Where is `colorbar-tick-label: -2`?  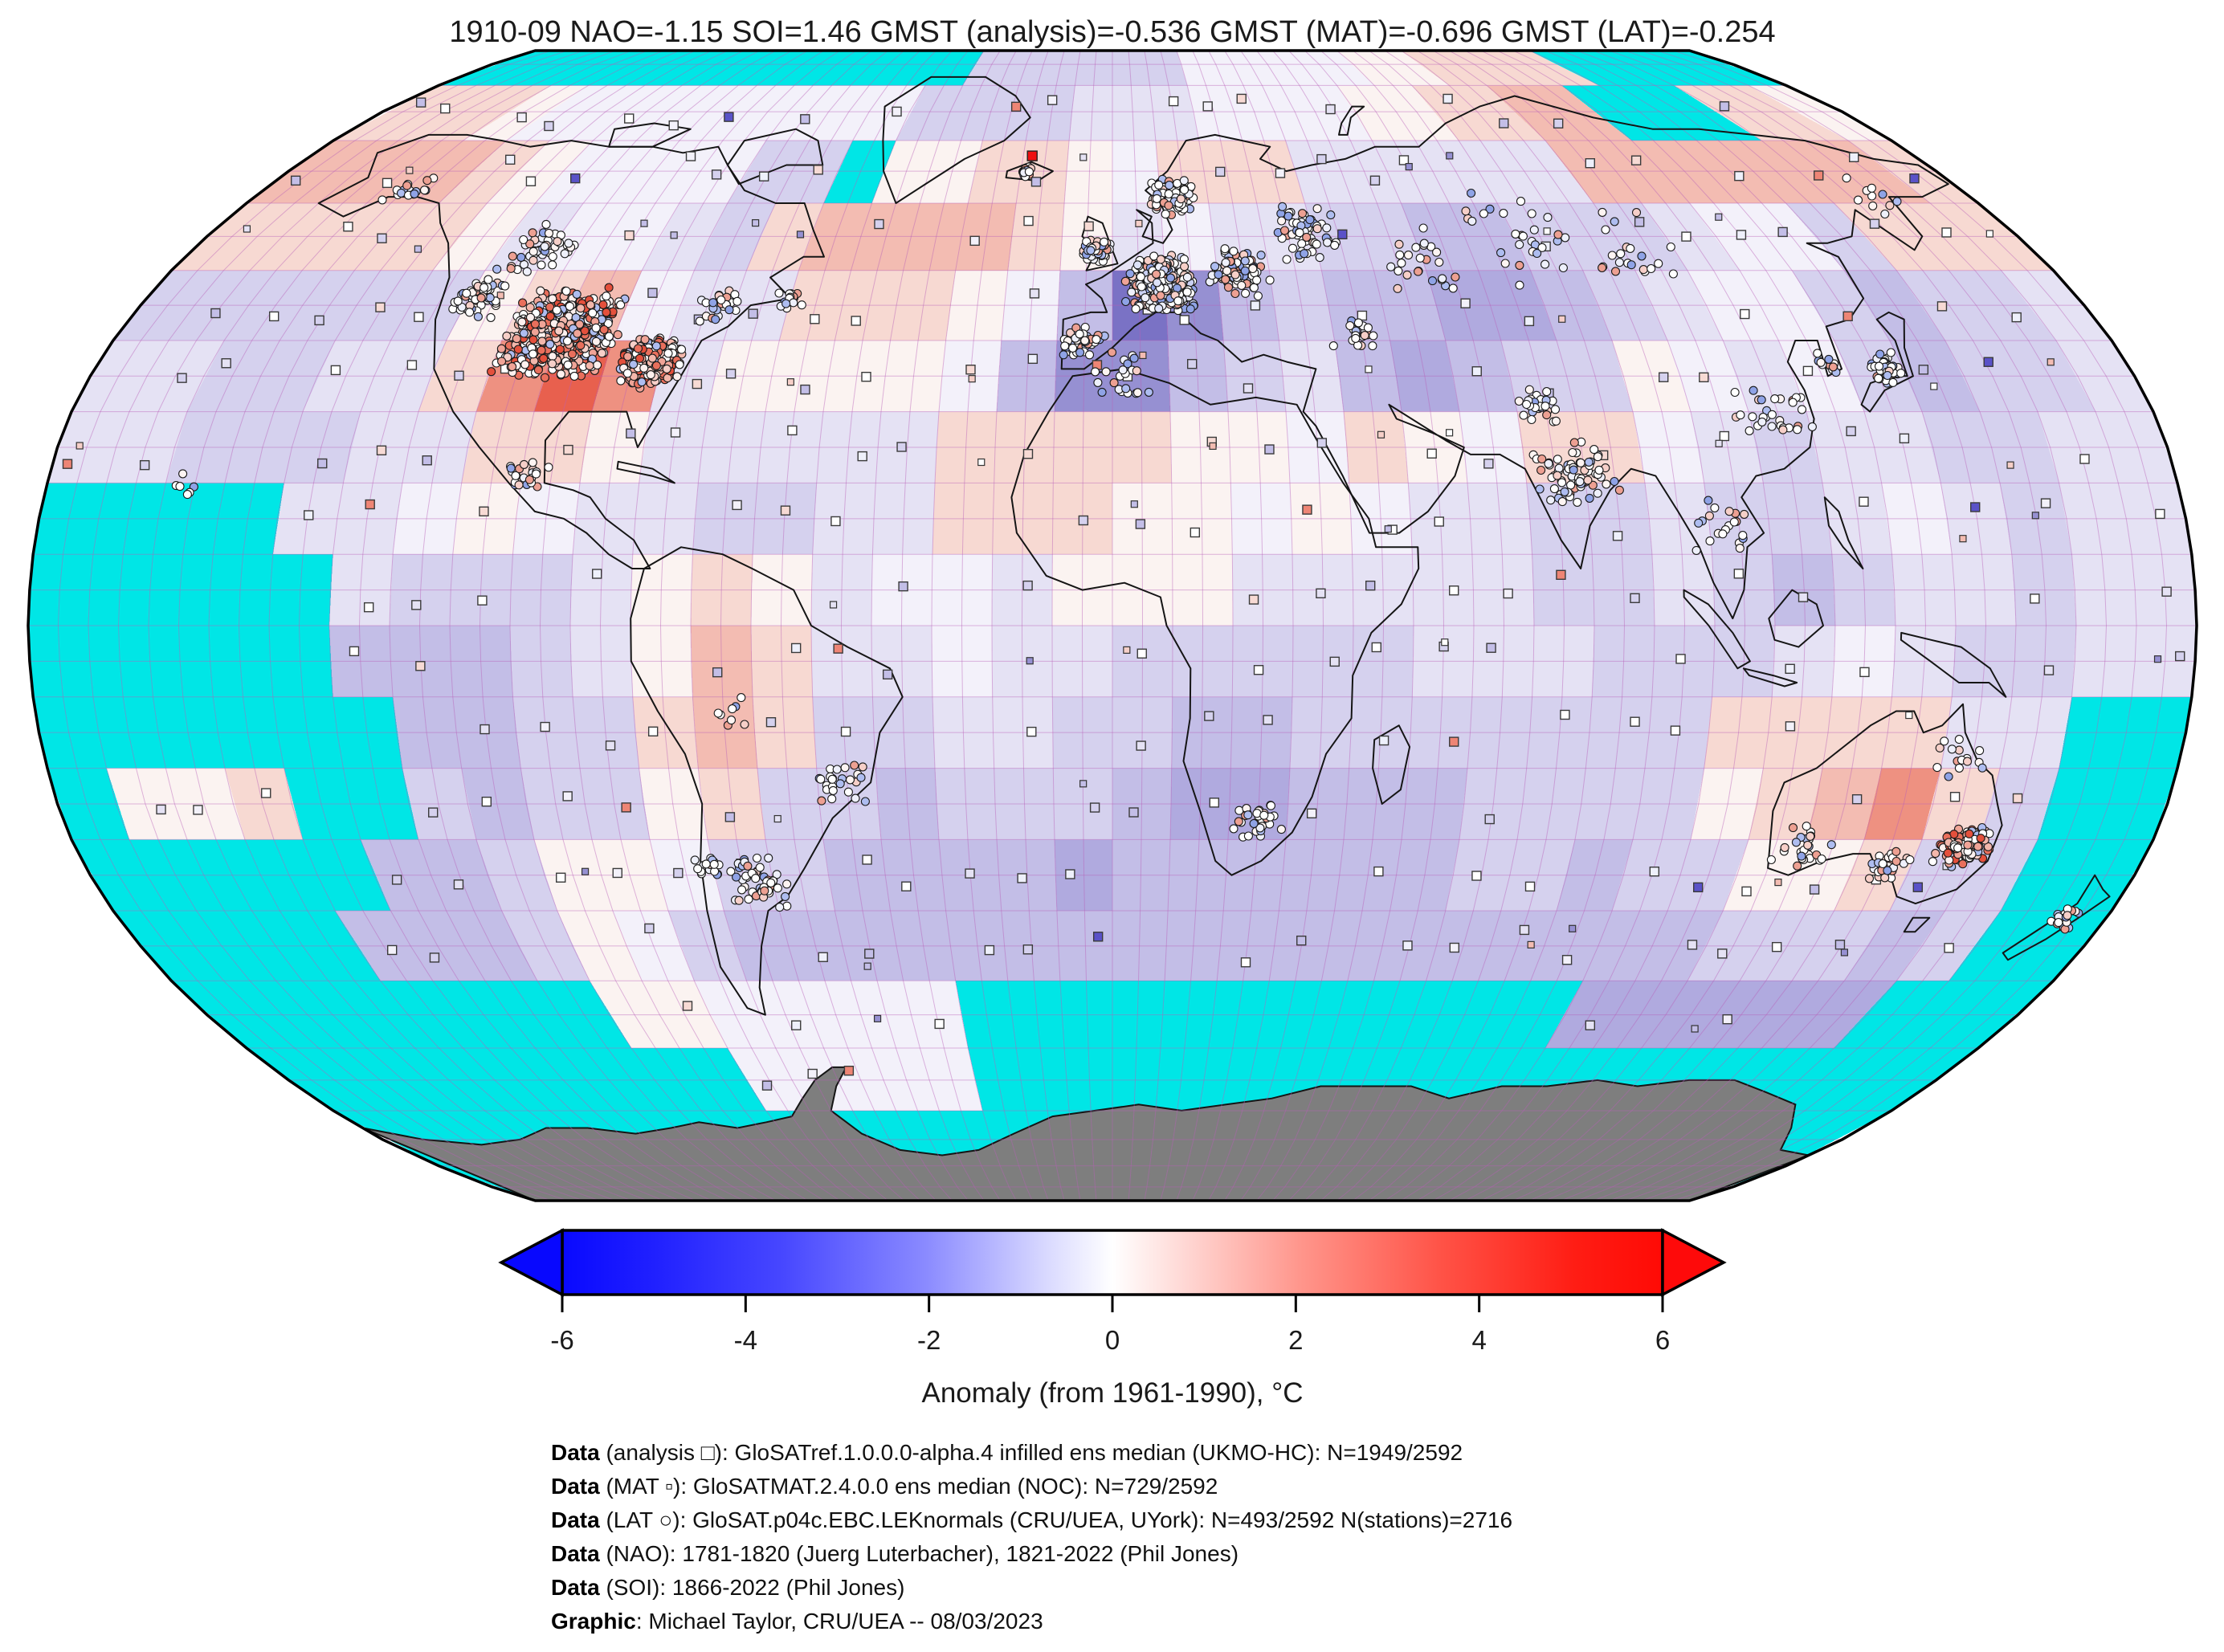 colorbar-tick-label: -2 is located at coordinates (929, 1340).